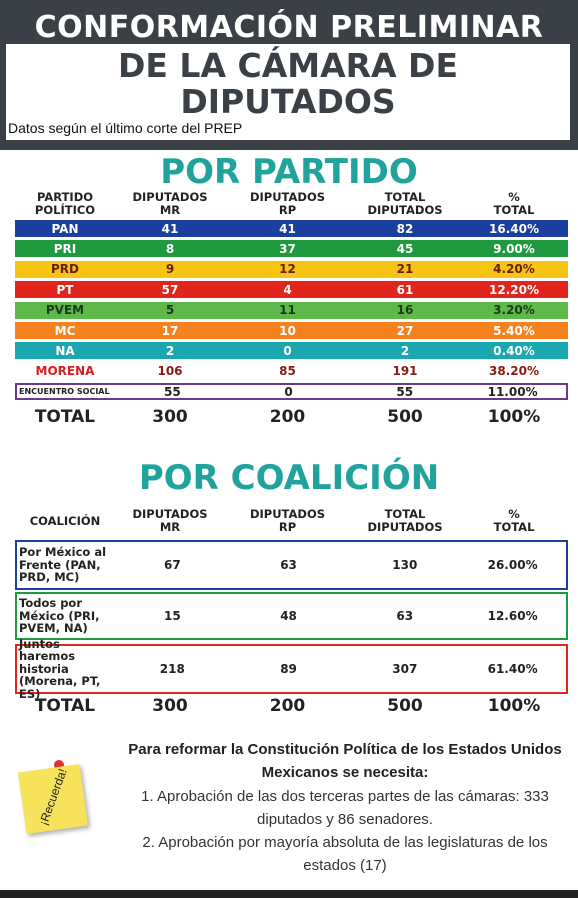 This screenshot has width=578, height=898. Describe the element at coordinates (287, 269) in the screenshot. I see `cell: 12` at that location.